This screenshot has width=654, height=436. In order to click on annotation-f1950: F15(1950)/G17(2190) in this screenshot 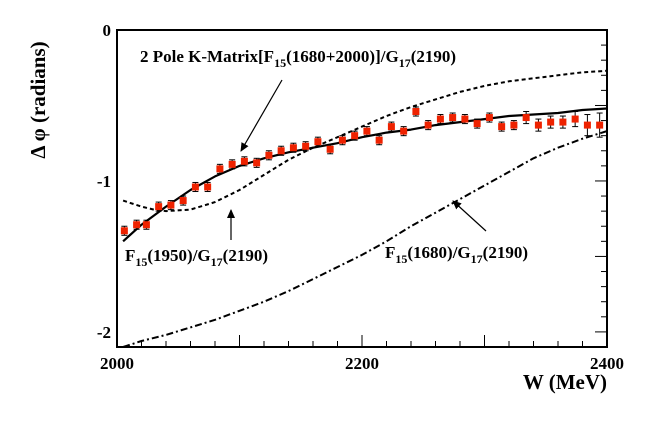, I will do `click(196, 257)`.